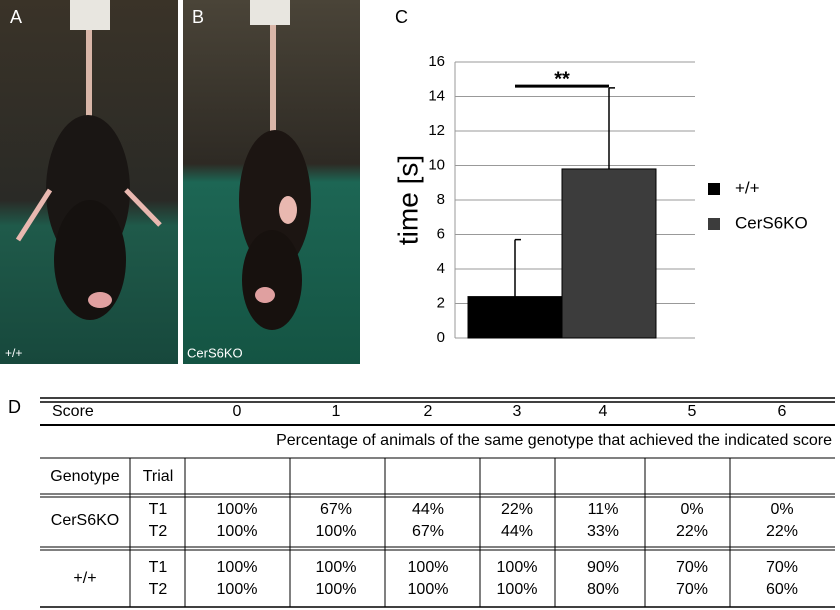 The width and height of the screenshot is (840, 610). Describe the element at coordinates (517, 411) in the screenshot. I see `score-header: 3` at that location.